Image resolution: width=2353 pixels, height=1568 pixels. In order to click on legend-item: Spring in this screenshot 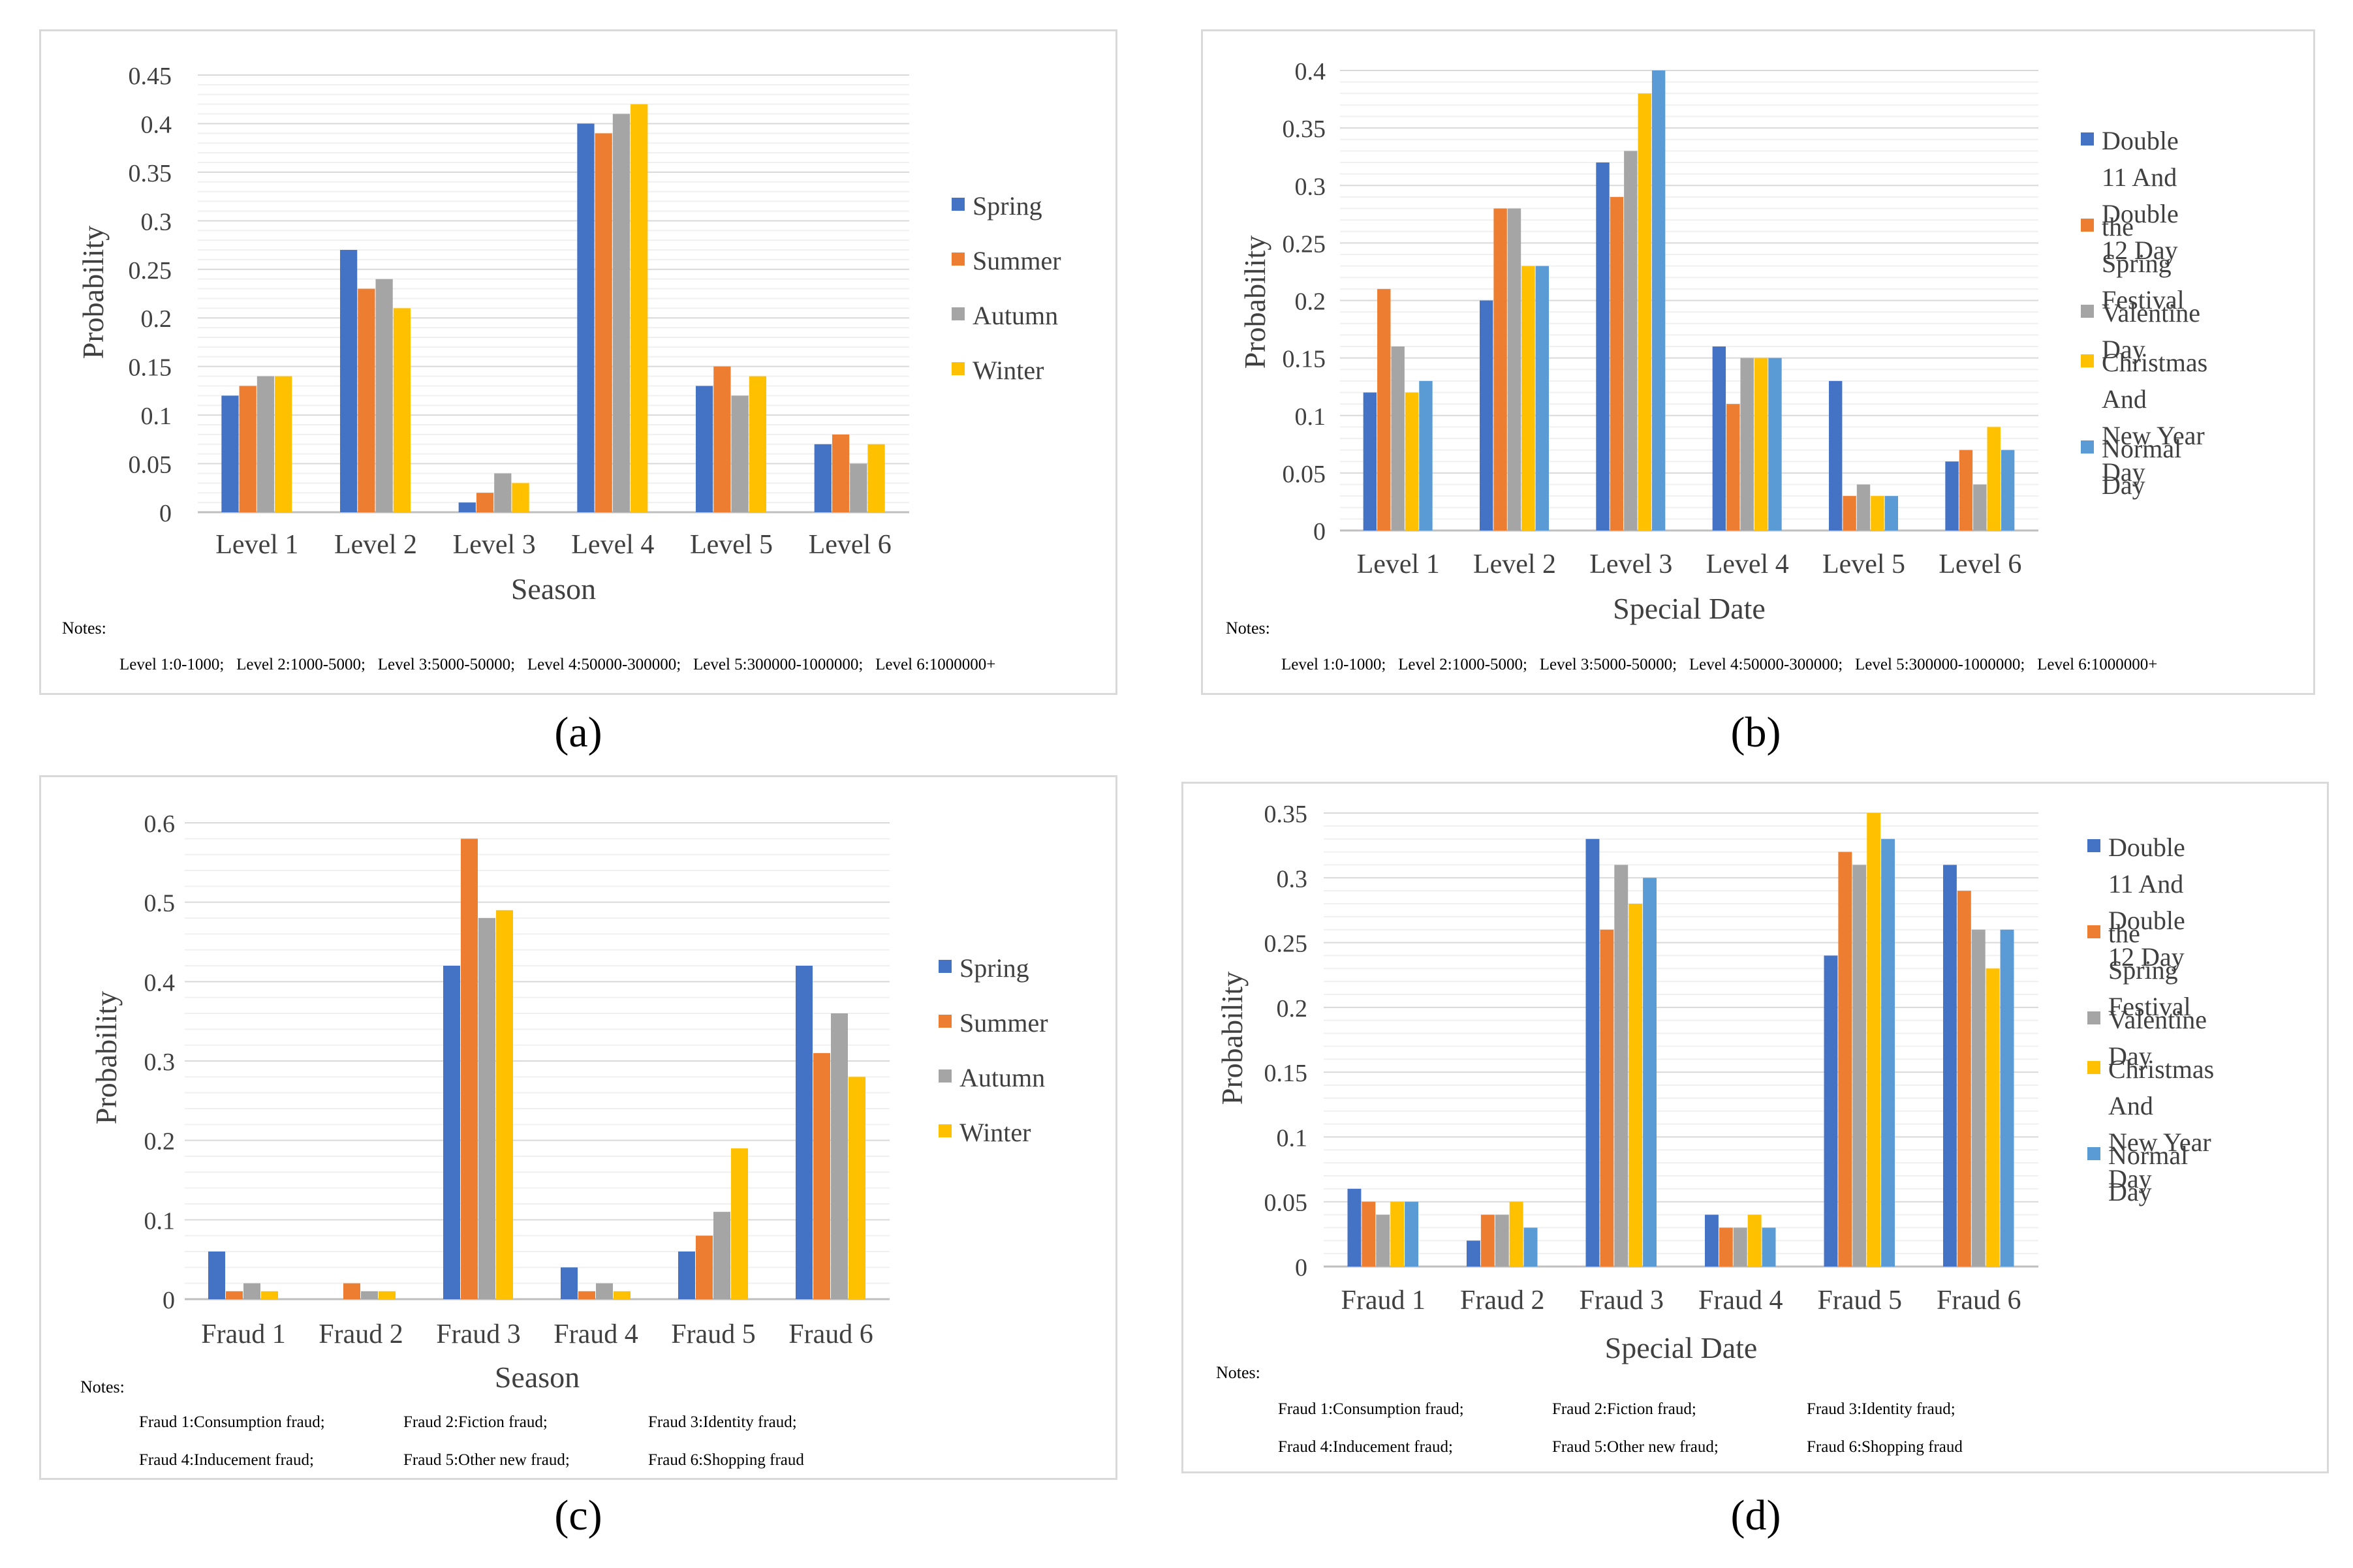, I will do `click(997, 206)`.